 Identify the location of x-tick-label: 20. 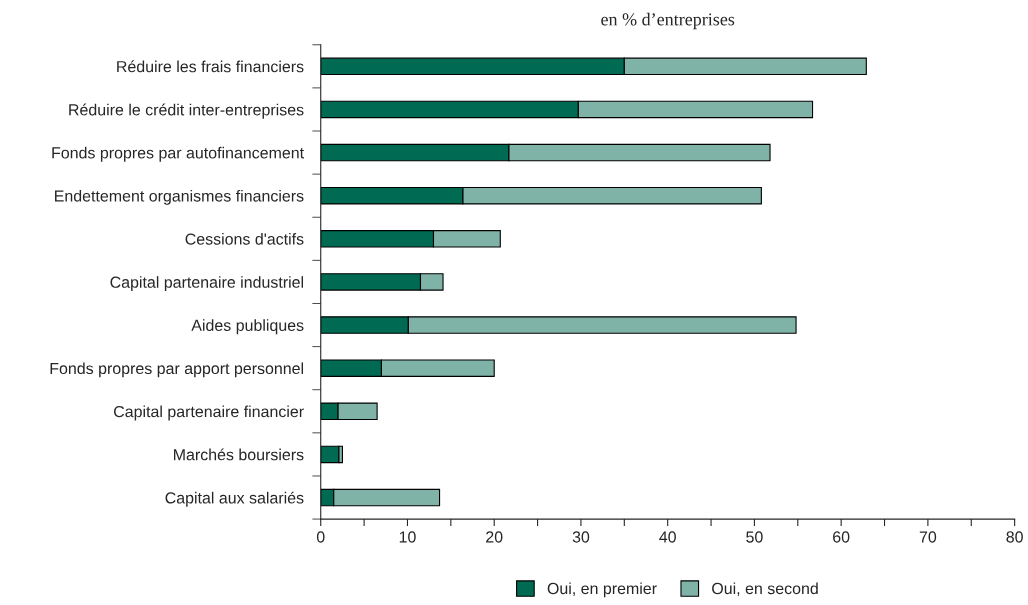
(494, 537).